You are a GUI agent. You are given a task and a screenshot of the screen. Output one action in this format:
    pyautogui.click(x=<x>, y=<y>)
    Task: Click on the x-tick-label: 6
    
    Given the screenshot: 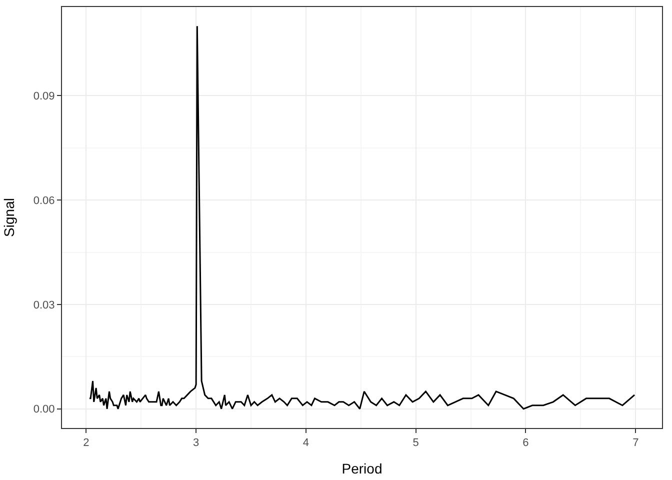 What is the action you would take?
    pyautogui.click(x=525, y=443)
    